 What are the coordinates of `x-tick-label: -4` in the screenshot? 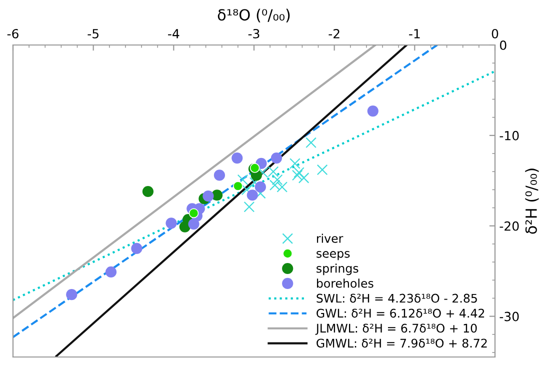 It's located at (174, 33).